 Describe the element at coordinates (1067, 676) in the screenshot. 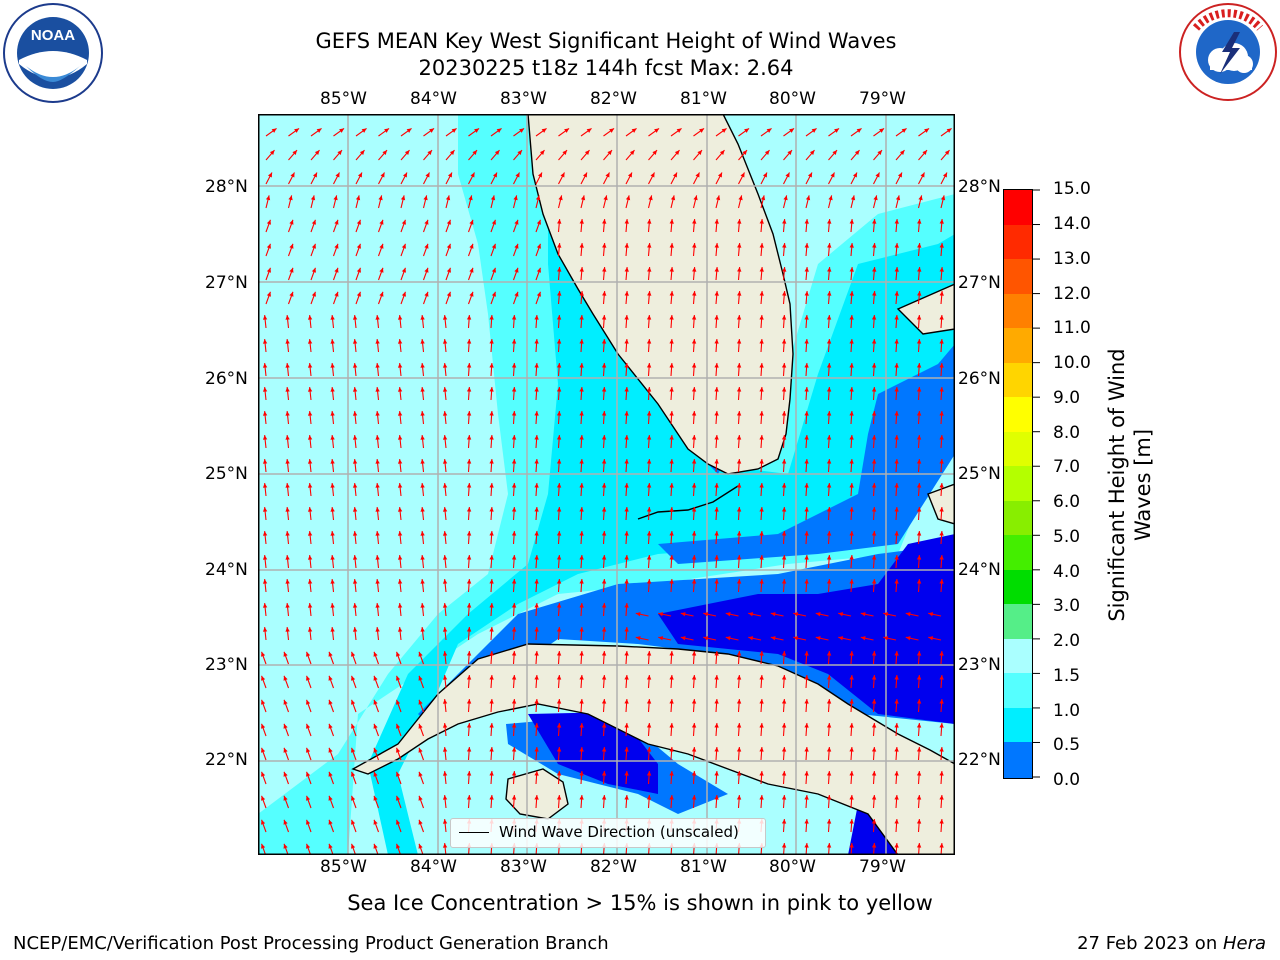

I see `colorbar-tick: 1.5` at that location.